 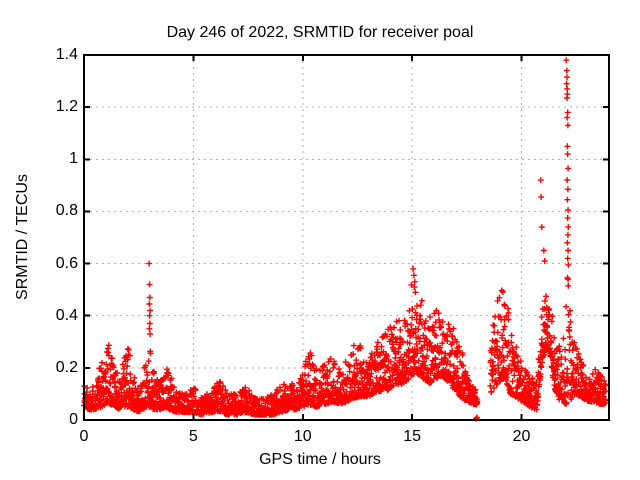 I want to click on y-tick-label: 1.2, so click(x=66, y=107).